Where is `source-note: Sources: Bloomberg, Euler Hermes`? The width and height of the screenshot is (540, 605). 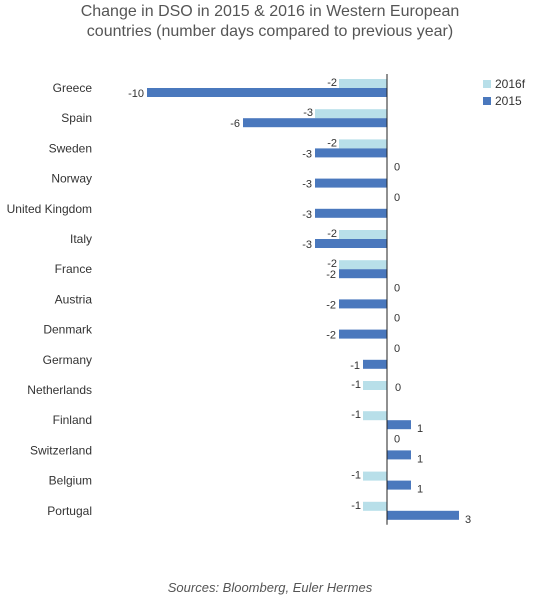 source-note: Sources: Bloomberg, Euler Hermes is located at coordinates (270, 587).